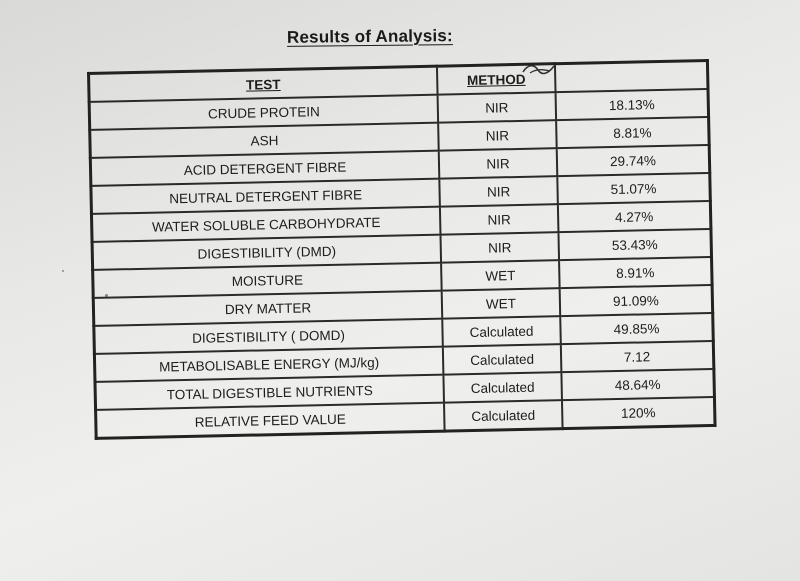 The width and height of the screenshot is (800, 581). I want to click on cell-value: 91.09%, so click(636, 300).